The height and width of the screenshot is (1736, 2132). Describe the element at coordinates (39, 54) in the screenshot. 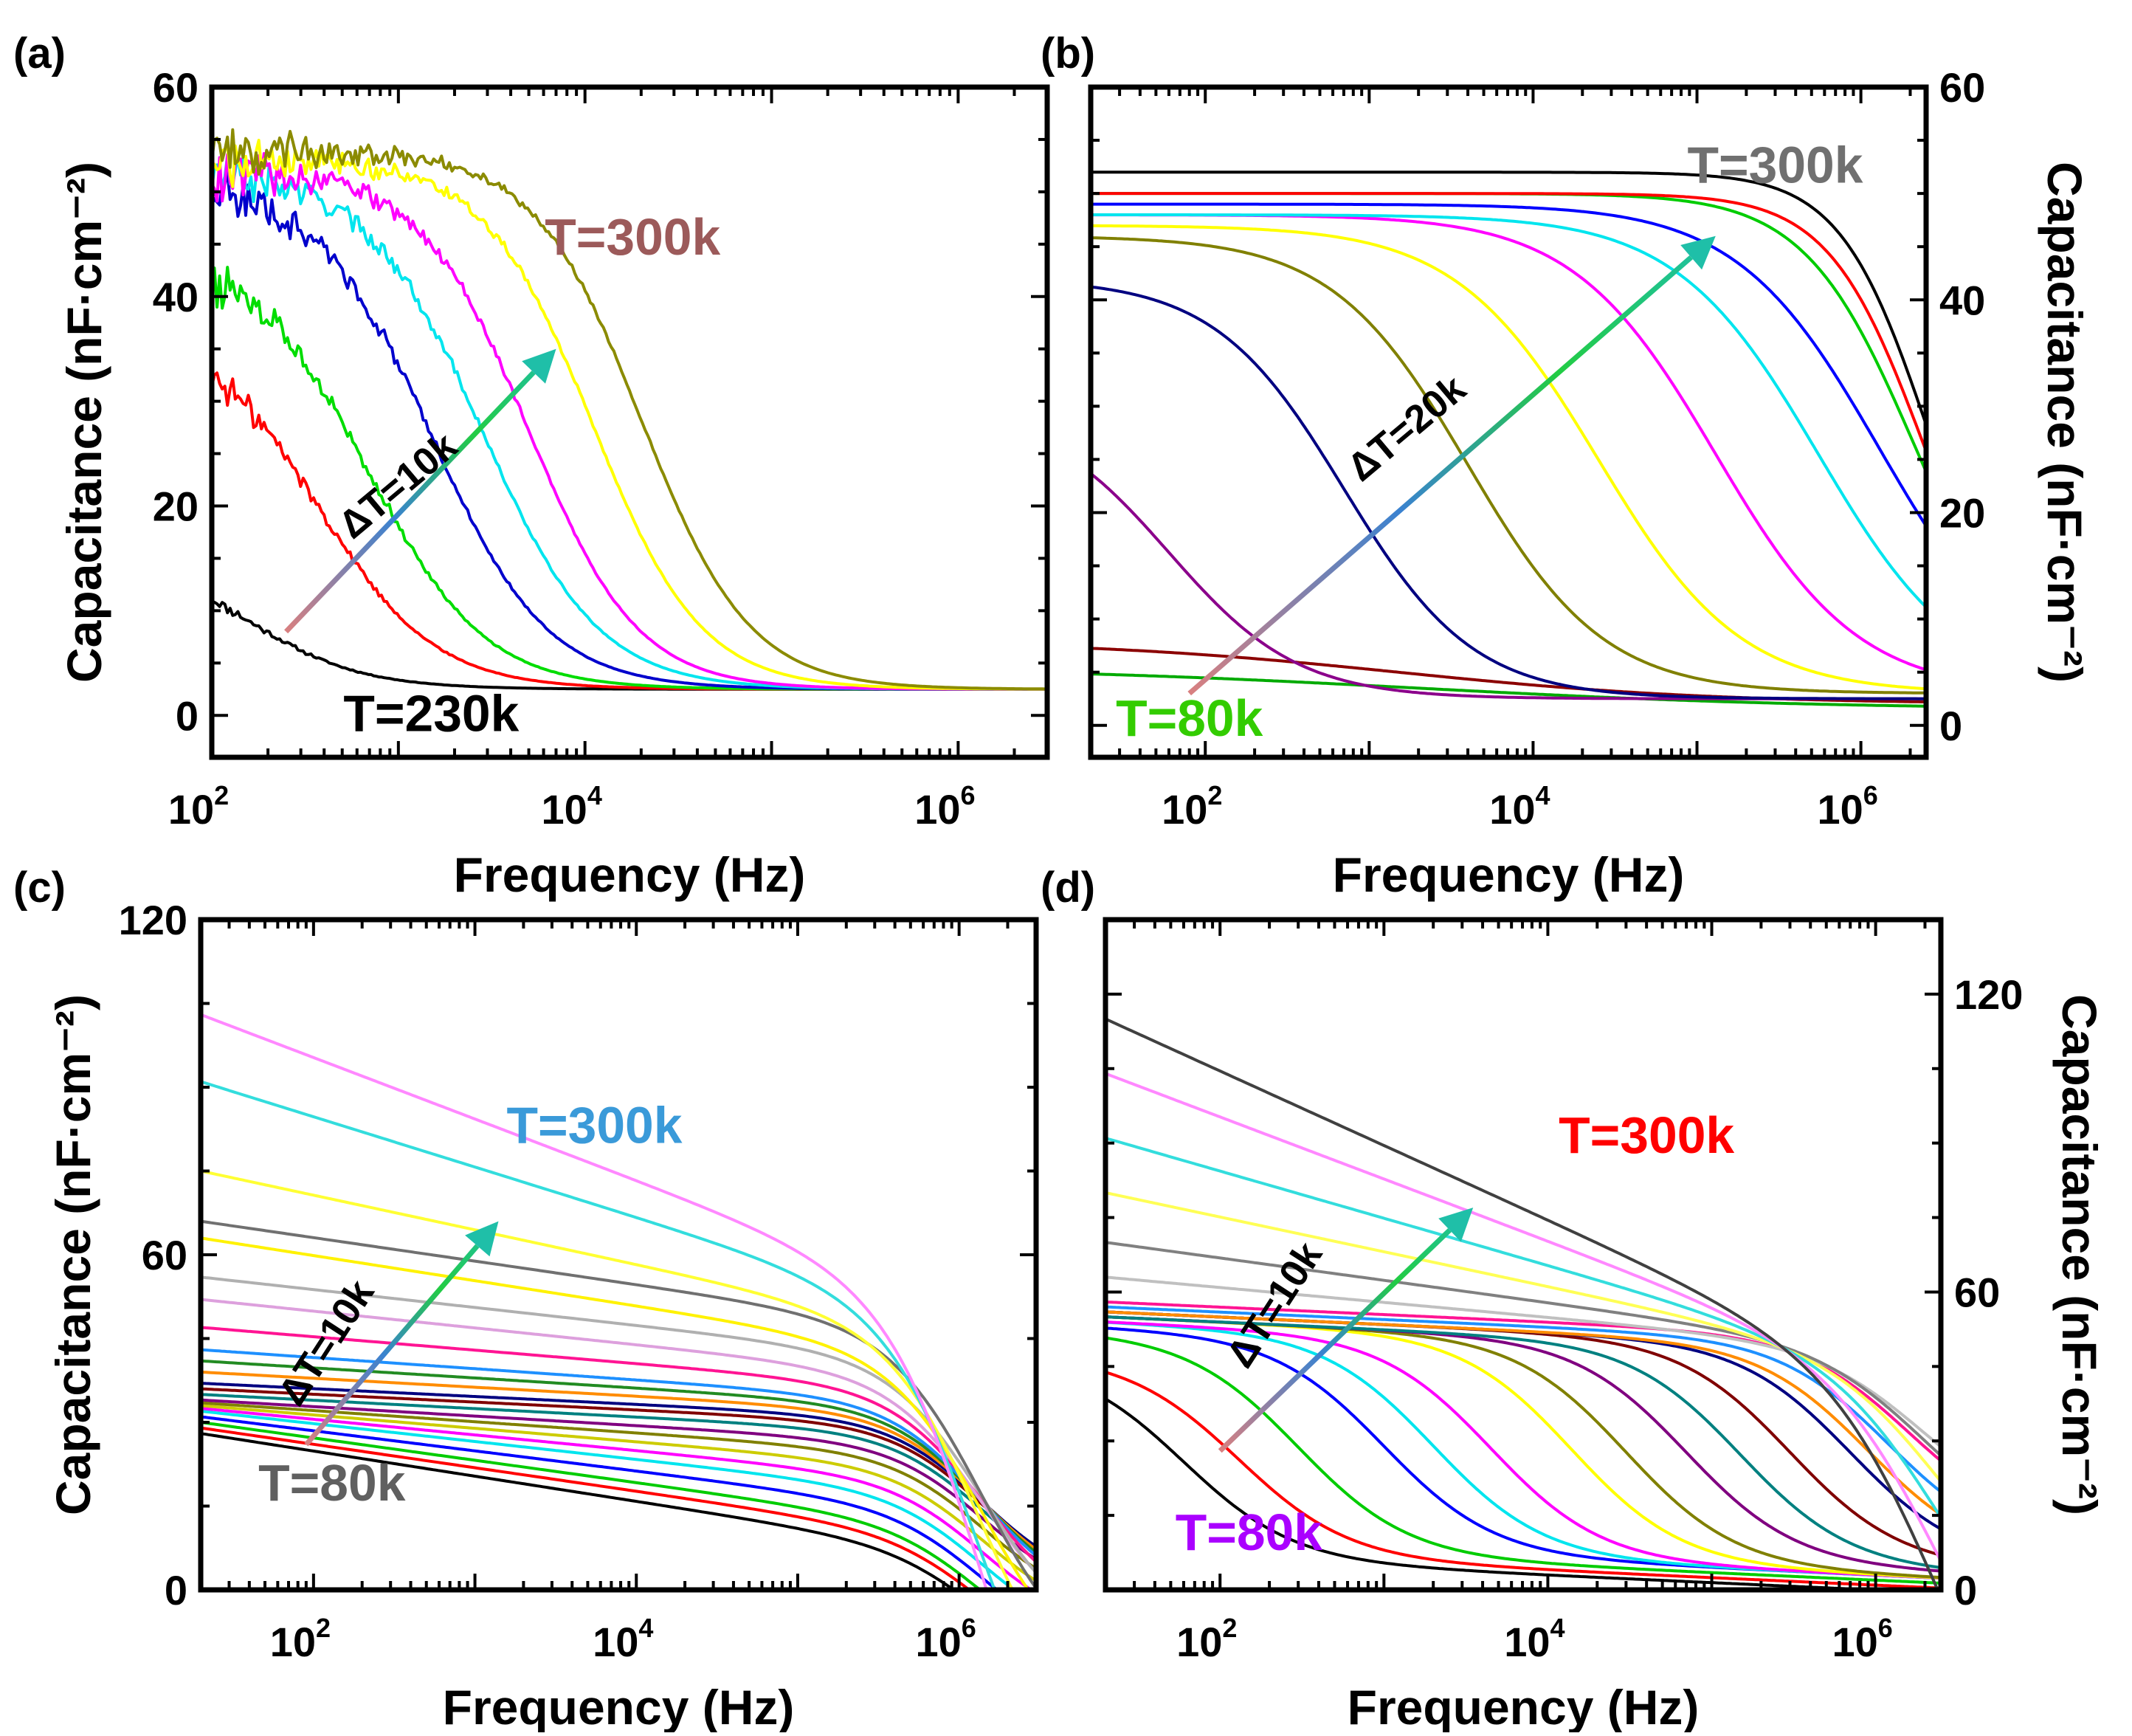

I see `panel-label: (a)` at that location.